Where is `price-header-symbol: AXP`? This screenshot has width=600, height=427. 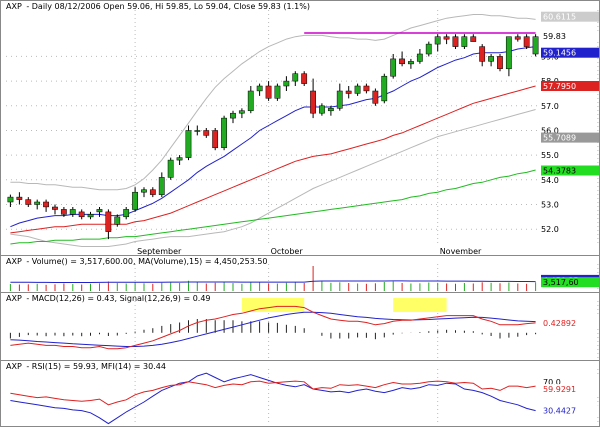
price-header-symbol: AXP is located at coordinates (14, 6).